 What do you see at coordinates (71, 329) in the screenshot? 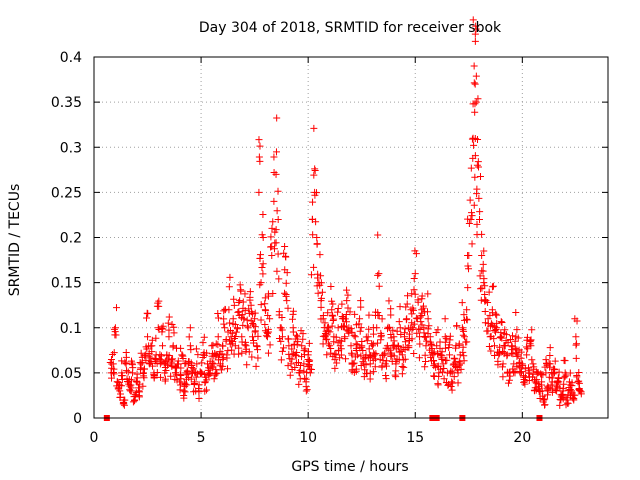
I see `y-tick-label: 0.1` at bounding box center [71, 329].